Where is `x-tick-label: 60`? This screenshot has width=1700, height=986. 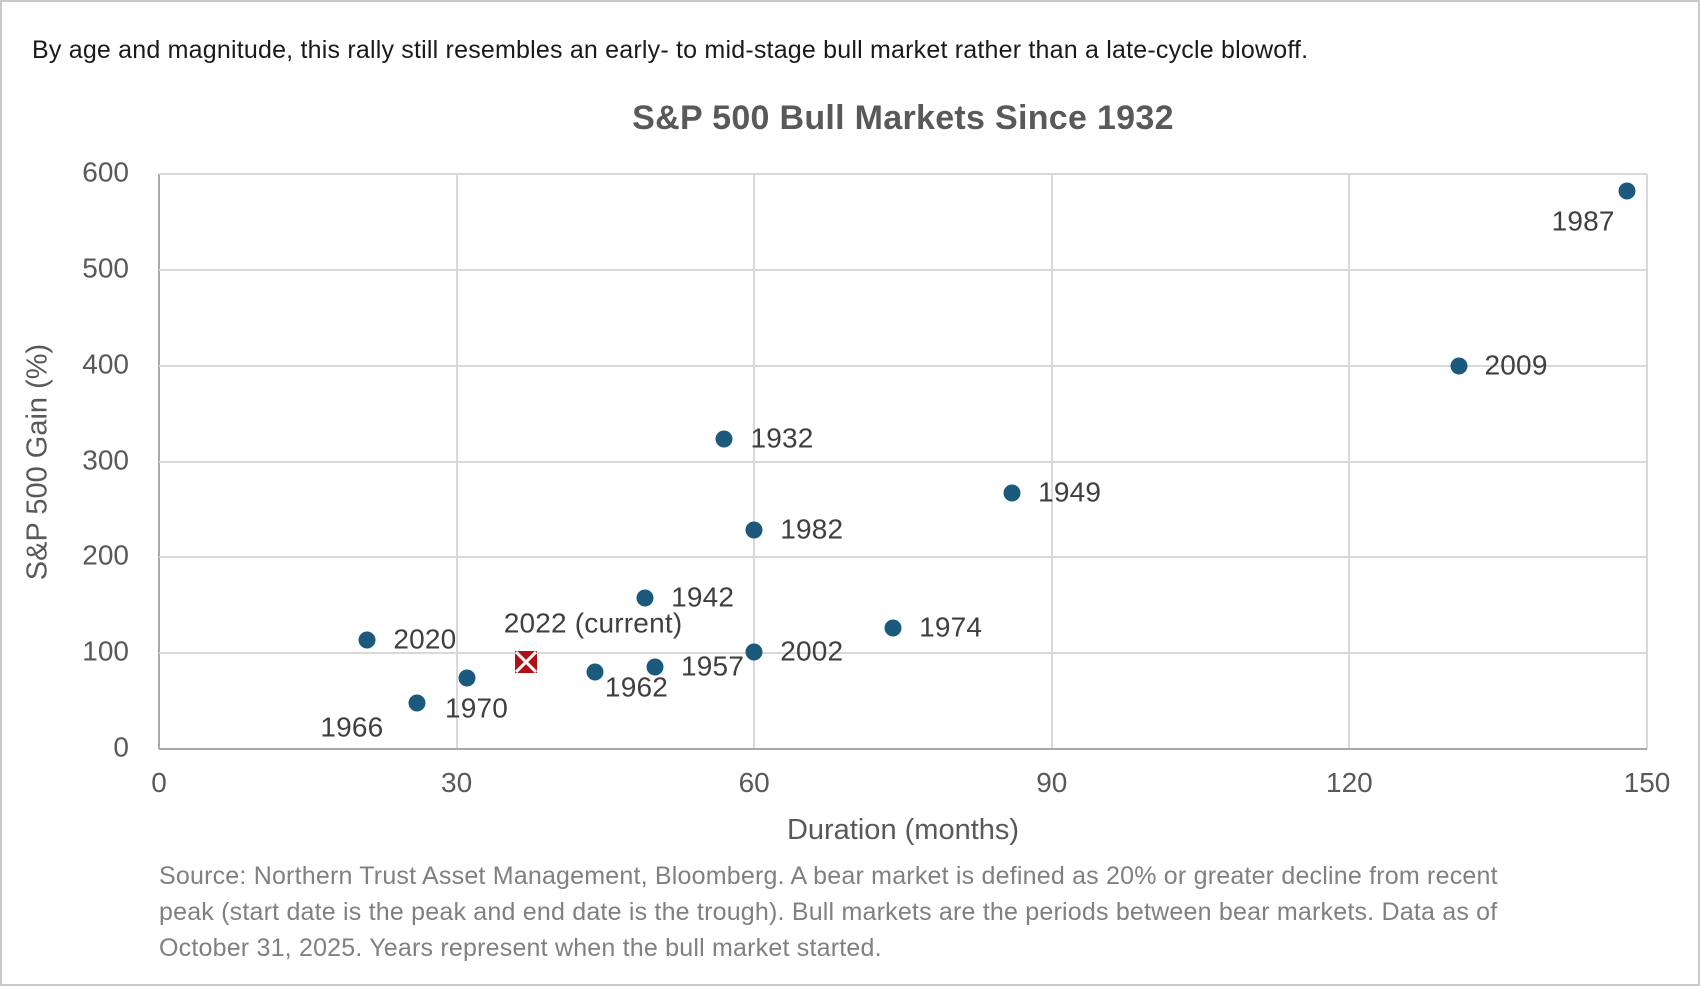 x-tick-label: 60 is located at coordinates (754, 782).